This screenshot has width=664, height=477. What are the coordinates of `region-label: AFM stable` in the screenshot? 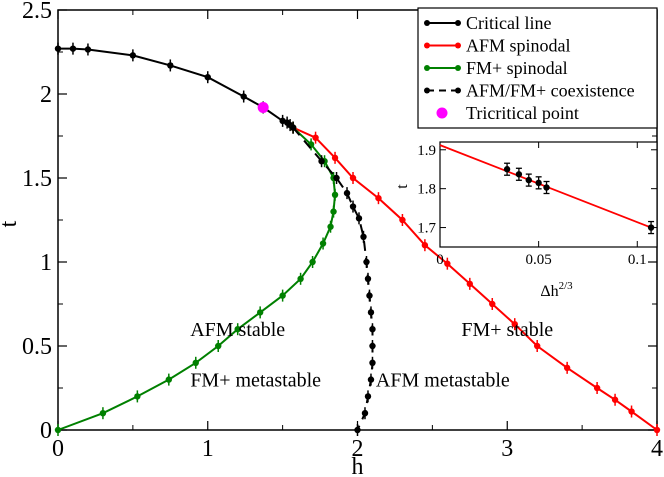 It's located at (237, 330).